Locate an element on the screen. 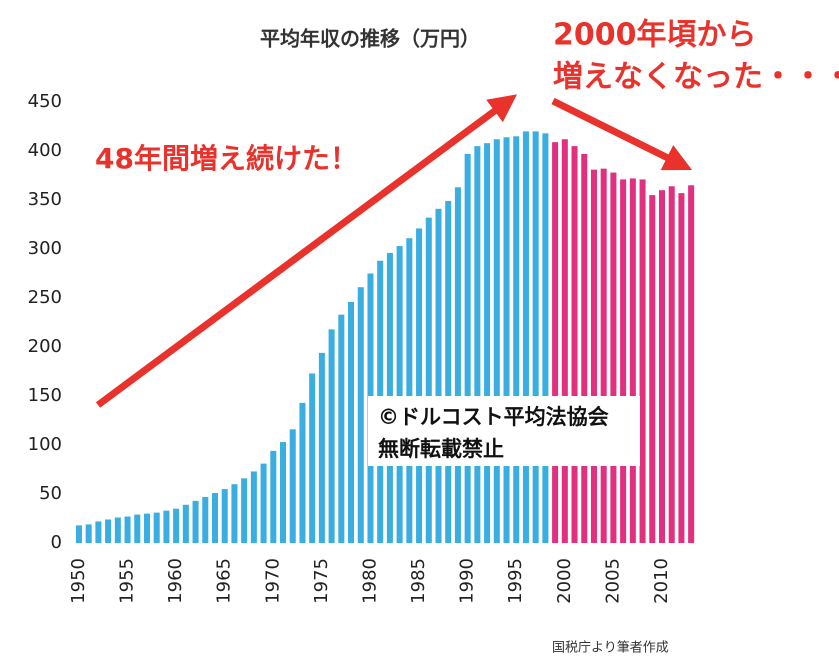  chart-title: 平均年収の推移（万円） is located at coordinates (370, 39).